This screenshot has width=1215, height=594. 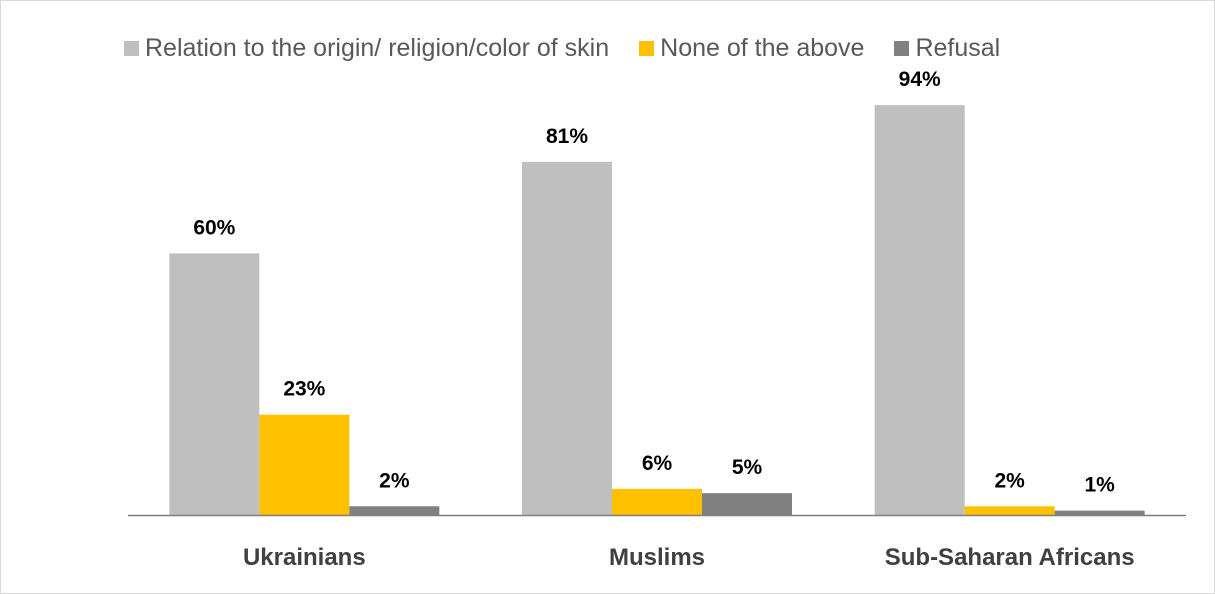 I want to click on category-label-muslims: Muslims, so click(x=657, y=557).